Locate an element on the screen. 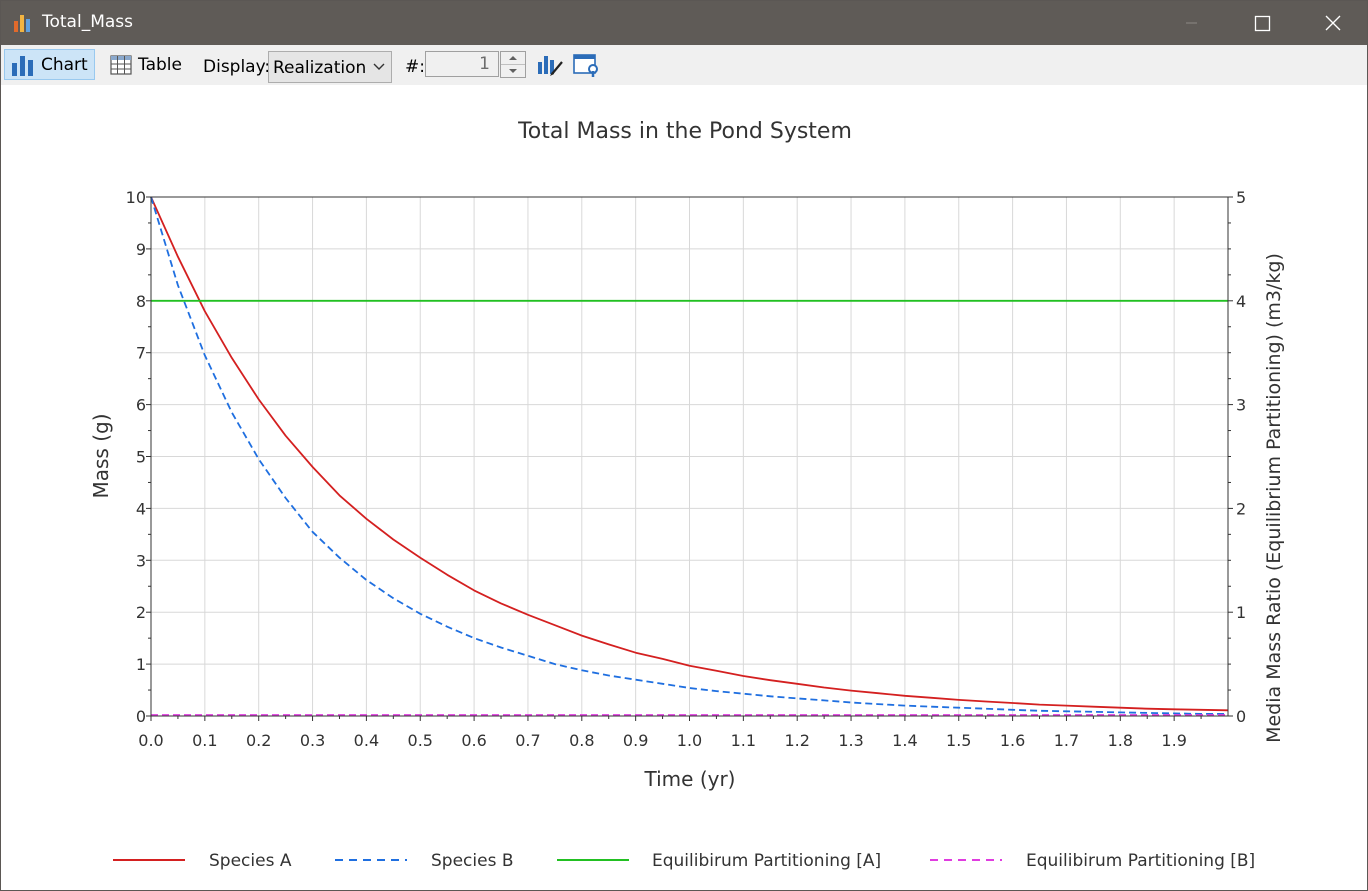 Image resolution: width=1368 pixels, height=891 pixels. x-tick-label: 1.2 is located at coordinates (796, 740).